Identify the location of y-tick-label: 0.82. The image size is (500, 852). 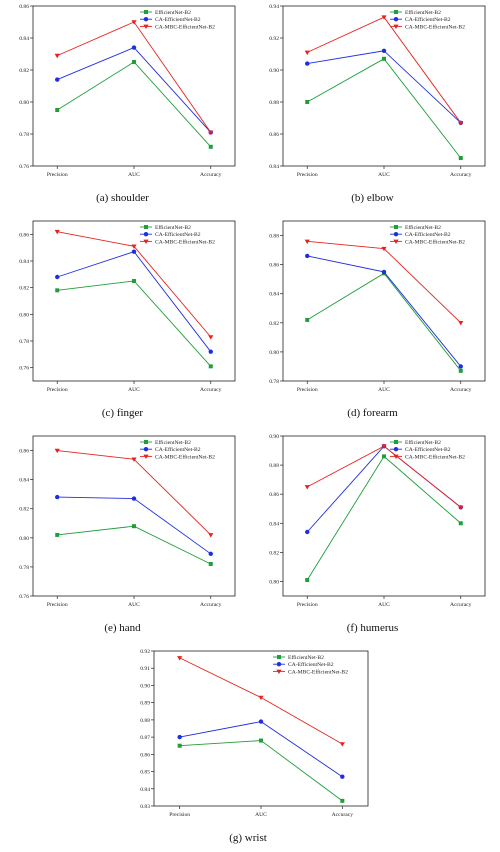
(24, 289).